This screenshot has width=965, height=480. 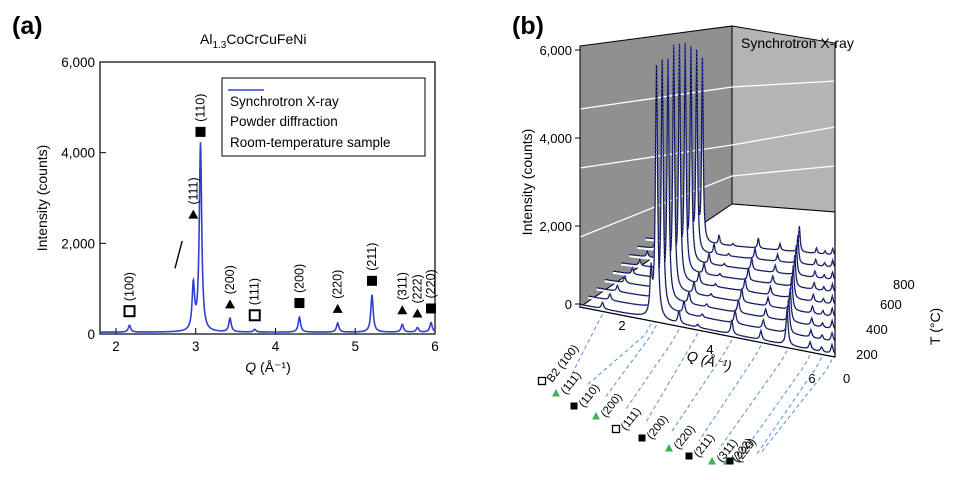 I want to click on panel-a-y-axis-label: Intensity (counts), so click(x=42, y=198).